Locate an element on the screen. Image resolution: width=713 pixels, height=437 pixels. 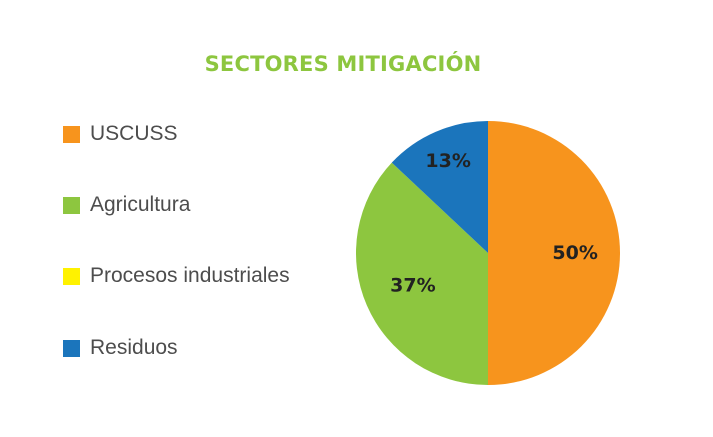
legend-label-agricultura: Agricultura is located at coordinates (140, 204).